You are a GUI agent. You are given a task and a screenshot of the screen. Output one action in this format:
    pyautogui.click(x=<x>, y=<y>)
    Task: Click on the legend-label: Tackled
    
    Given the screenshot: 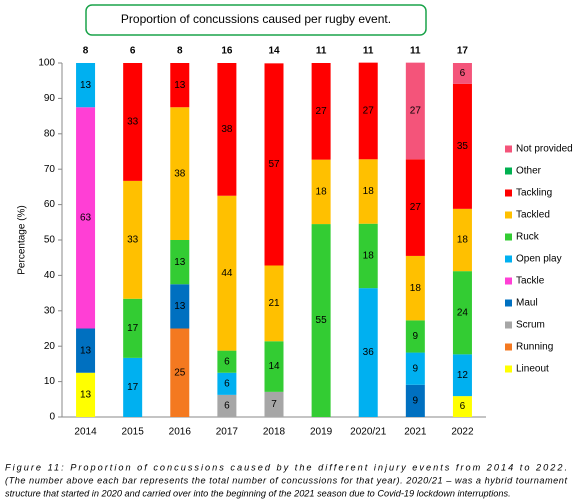 What is the action you would take?
    pyautogui.click(x=533, y=215)
    